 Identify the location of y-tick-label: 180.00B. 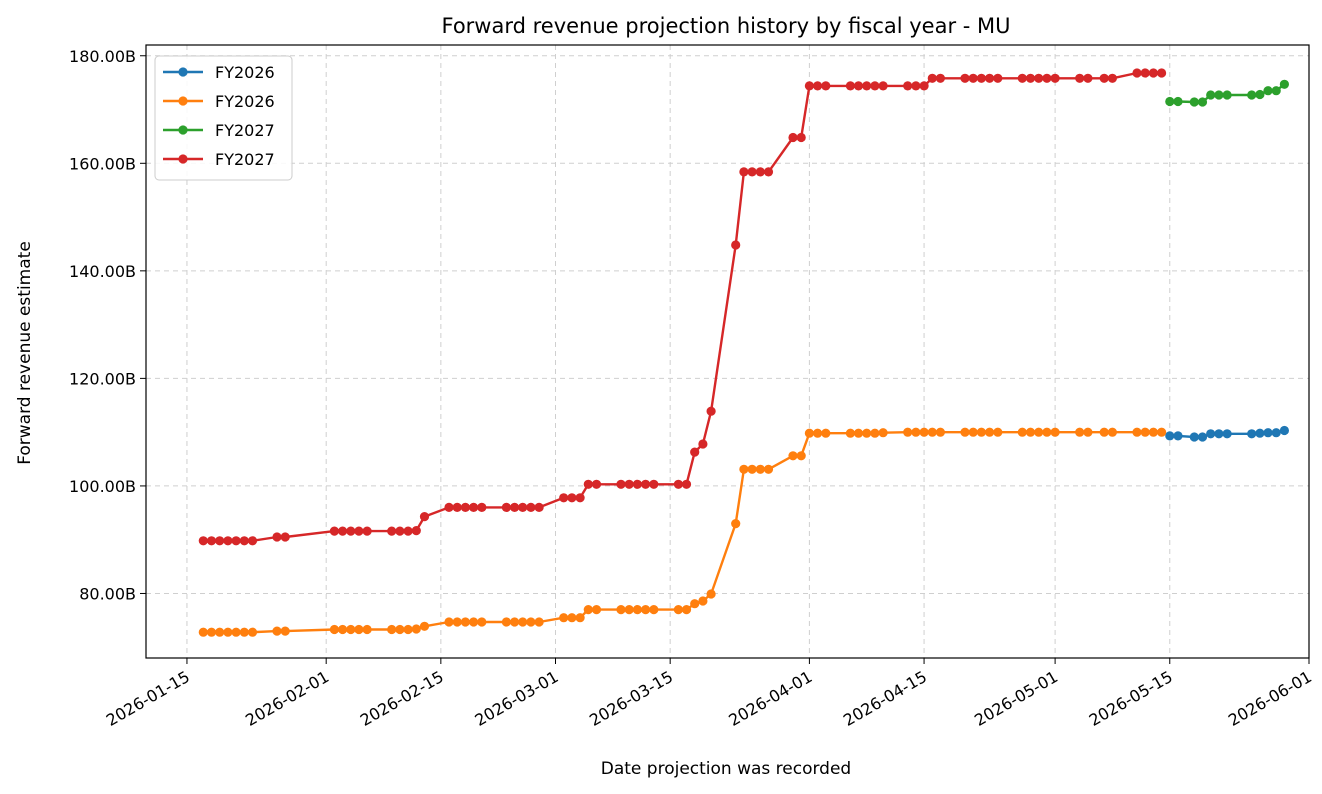
(102, 56).